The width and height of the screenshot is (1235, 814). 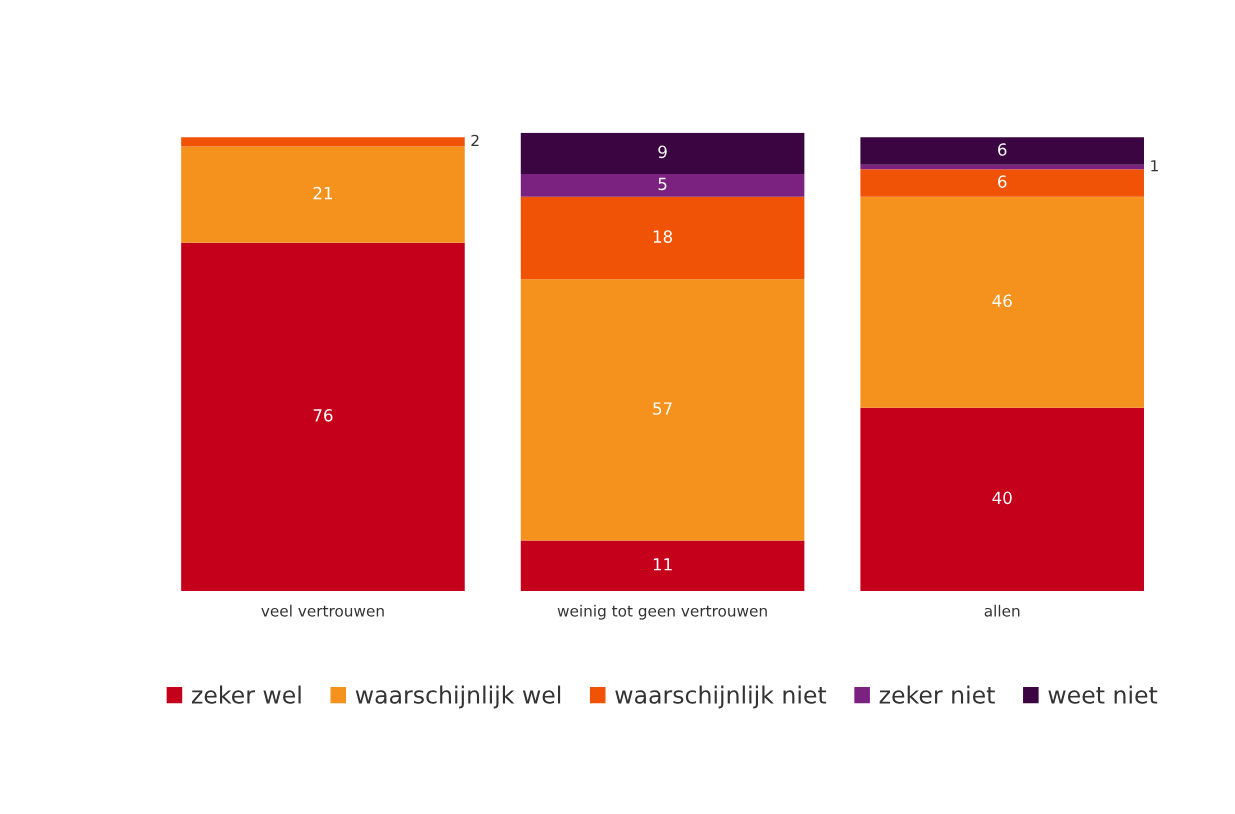 I want to click on data-label: 1, so click(x=1154, y=166).